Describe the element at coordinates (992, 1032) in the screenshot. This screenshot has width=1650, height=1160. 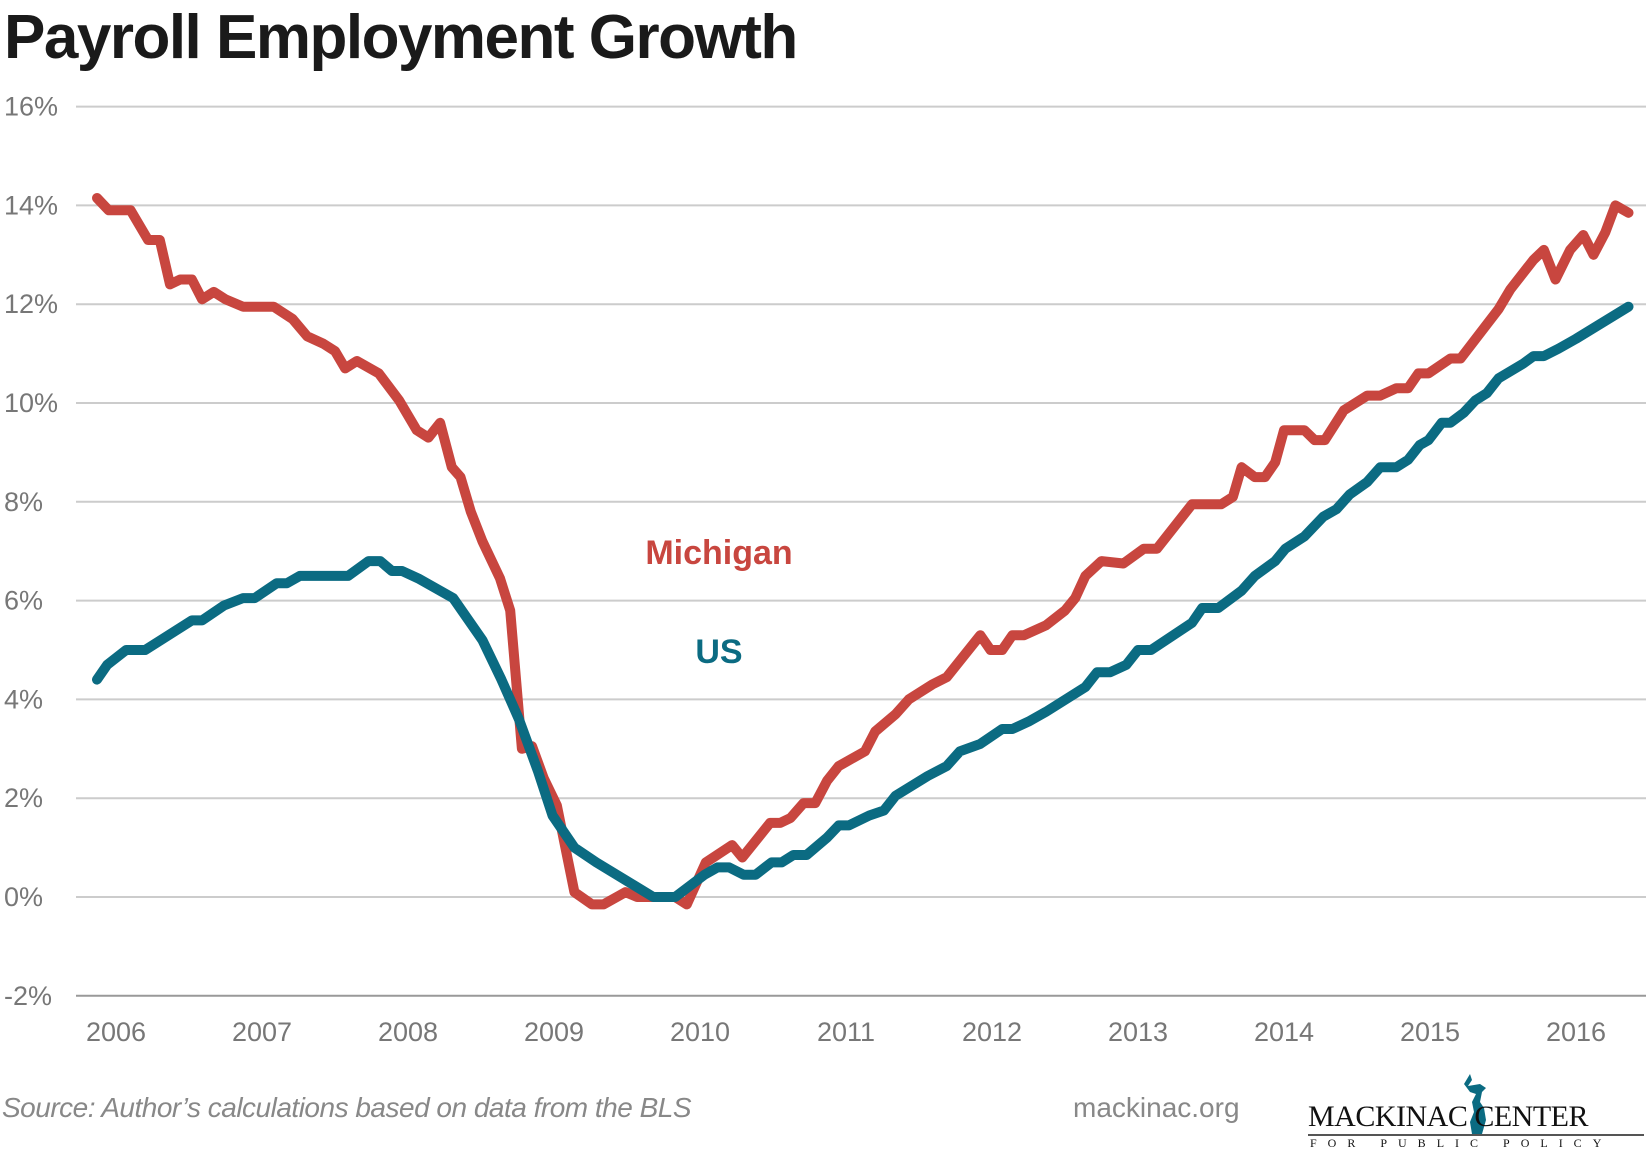
I see `x-tick-label: 2012` at that location.